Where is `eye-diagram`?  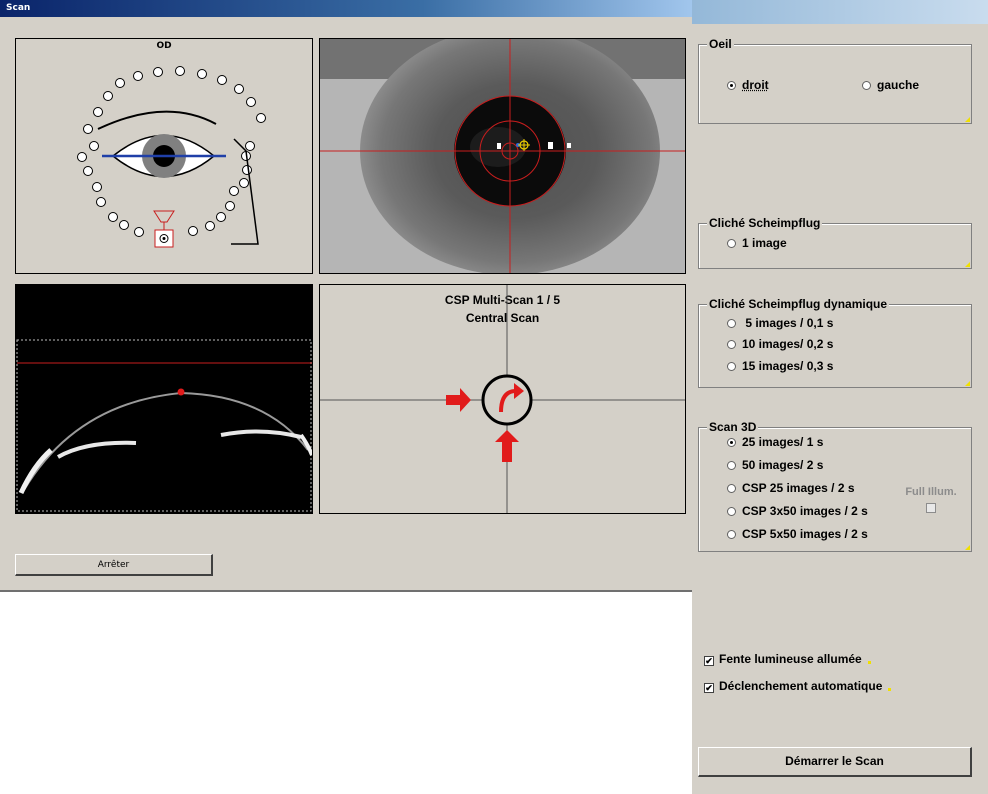 eye-diagram is located at coordinates (171, 157).